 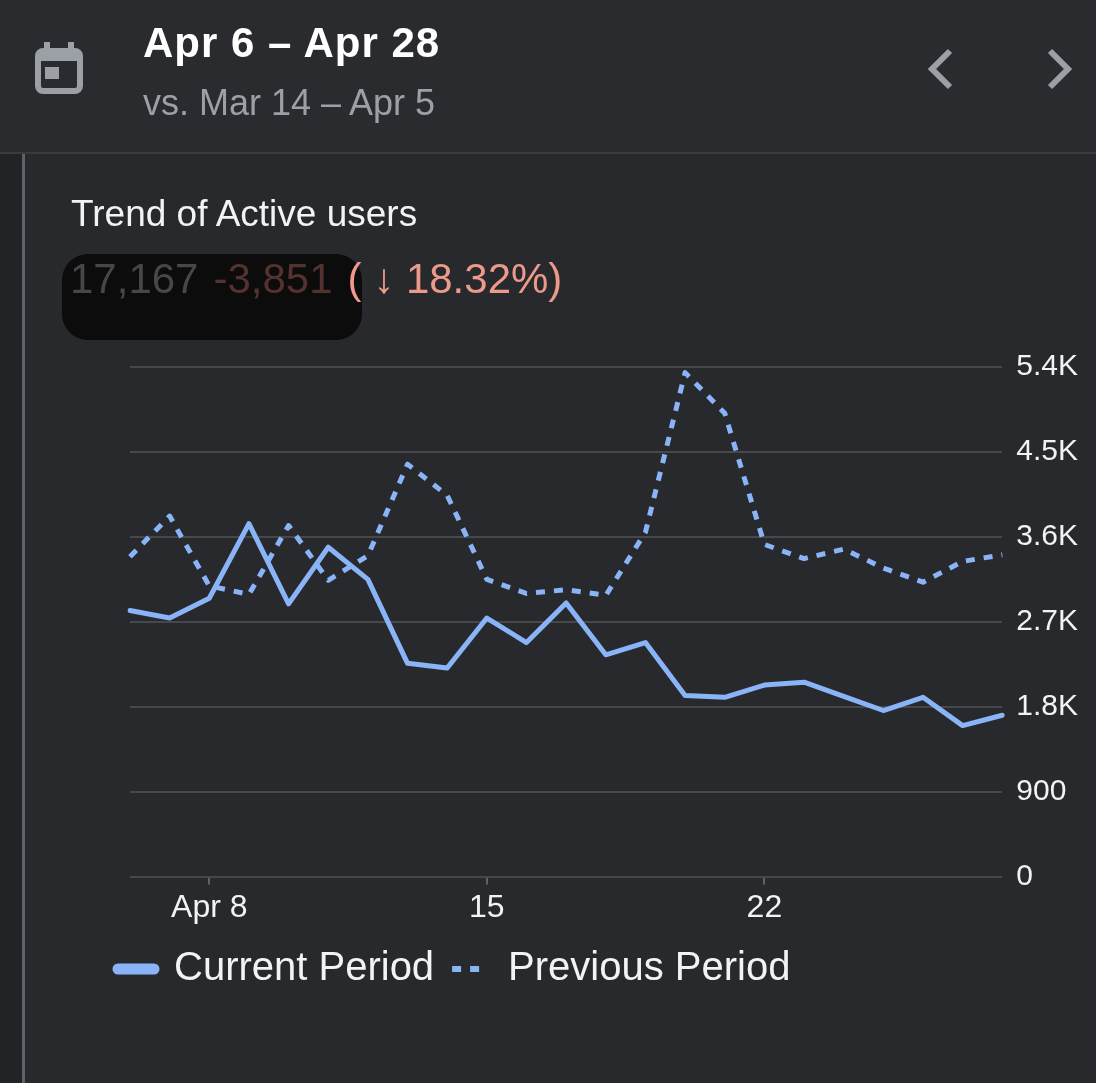 What do you see at coordinates (455, 279) in the screenshot?
I see `text: ( ↓ 18.32%)` at bounding box center [455, 279].